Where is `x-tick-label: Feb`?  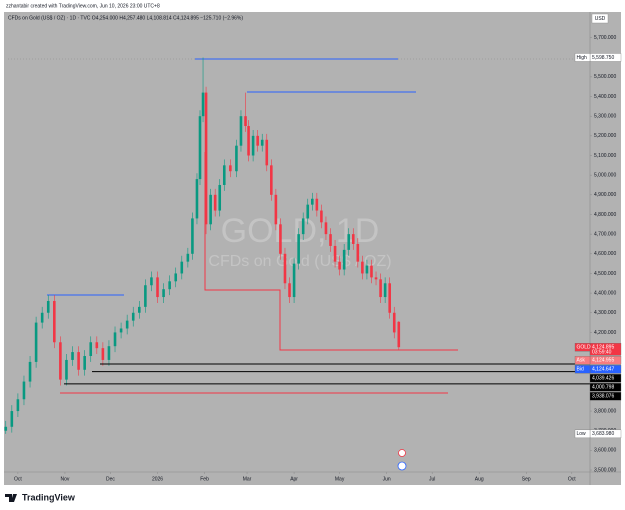 x-tick-label: Feb is located at coordinates (204, 479).